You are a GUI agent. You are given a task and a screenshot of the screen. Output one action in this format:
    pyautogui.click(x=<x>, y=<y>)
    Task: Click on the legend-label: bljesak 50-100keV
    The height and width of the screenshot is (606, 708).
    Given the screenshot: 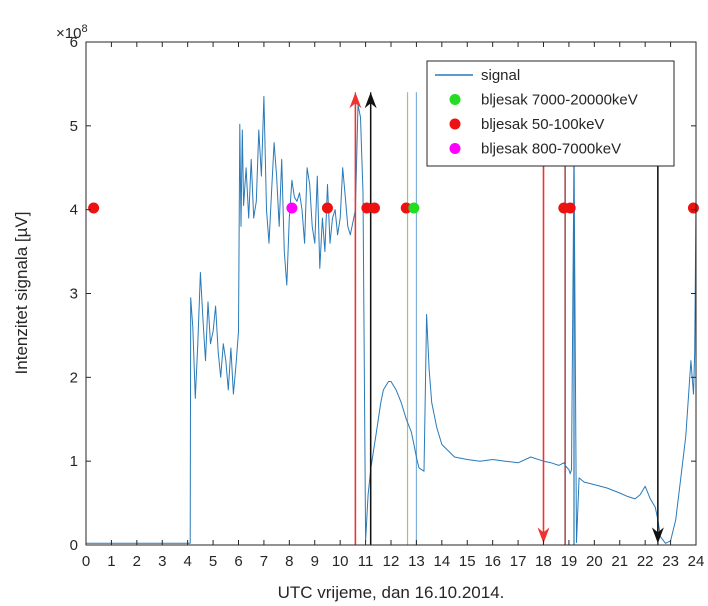 What is the action you would take?
    pyautogui.click(x=542, y=124)
    